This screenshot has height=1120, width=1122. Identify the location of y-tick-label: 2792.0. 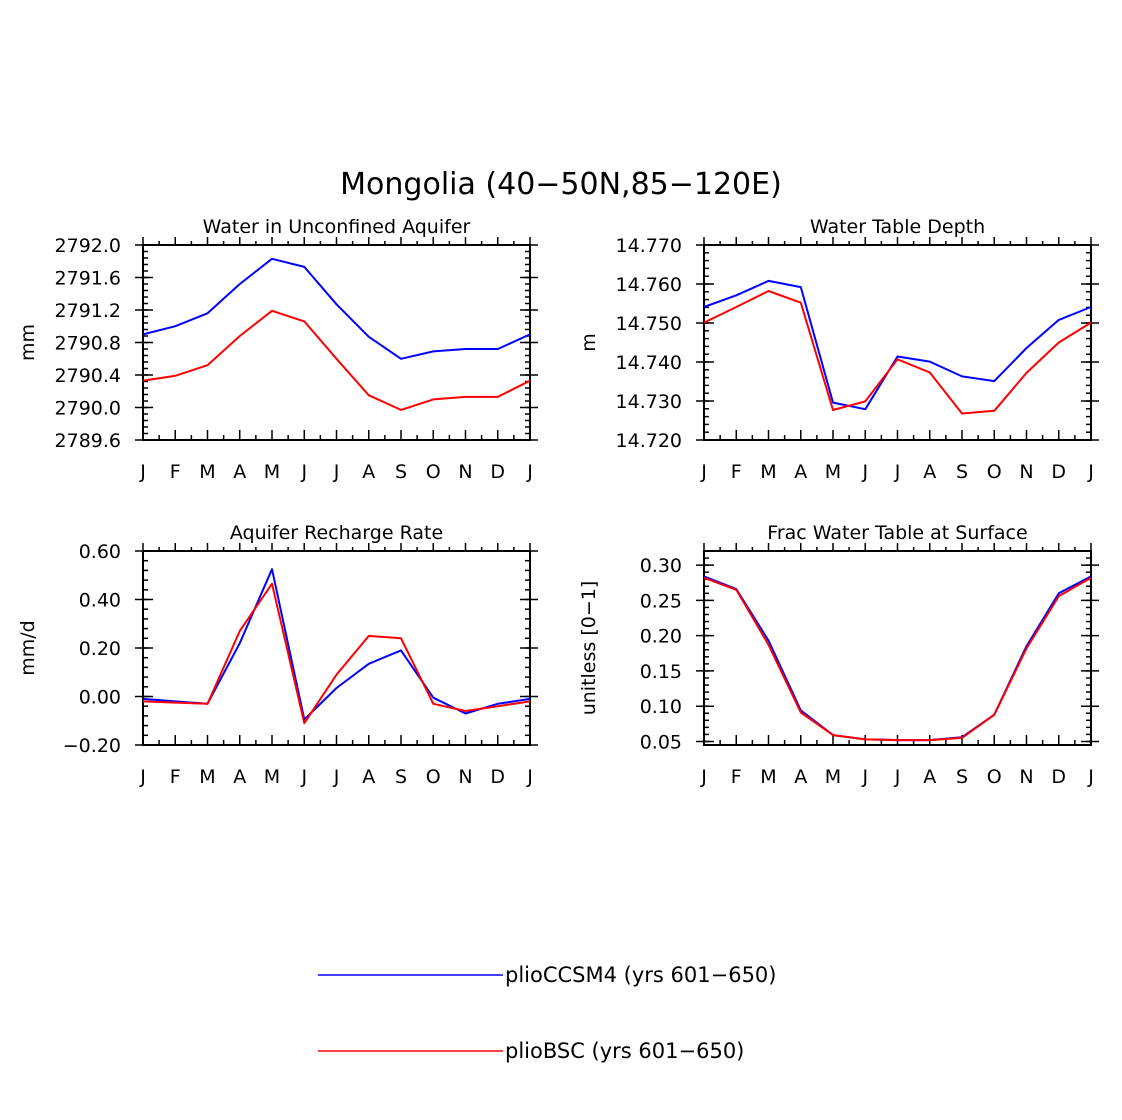
(88, 246).